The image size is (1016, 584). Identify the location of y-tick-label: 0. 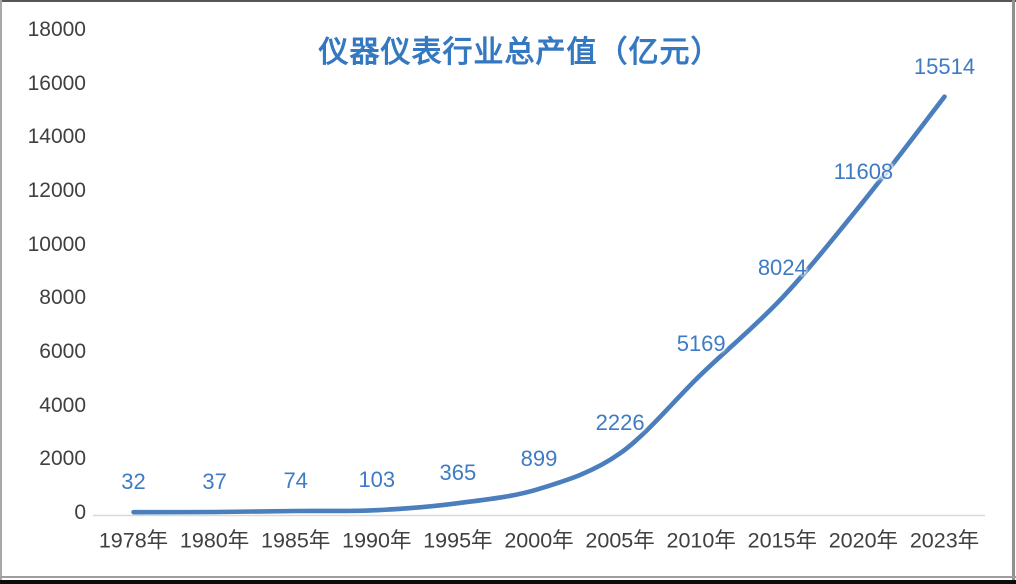
(80, 512).